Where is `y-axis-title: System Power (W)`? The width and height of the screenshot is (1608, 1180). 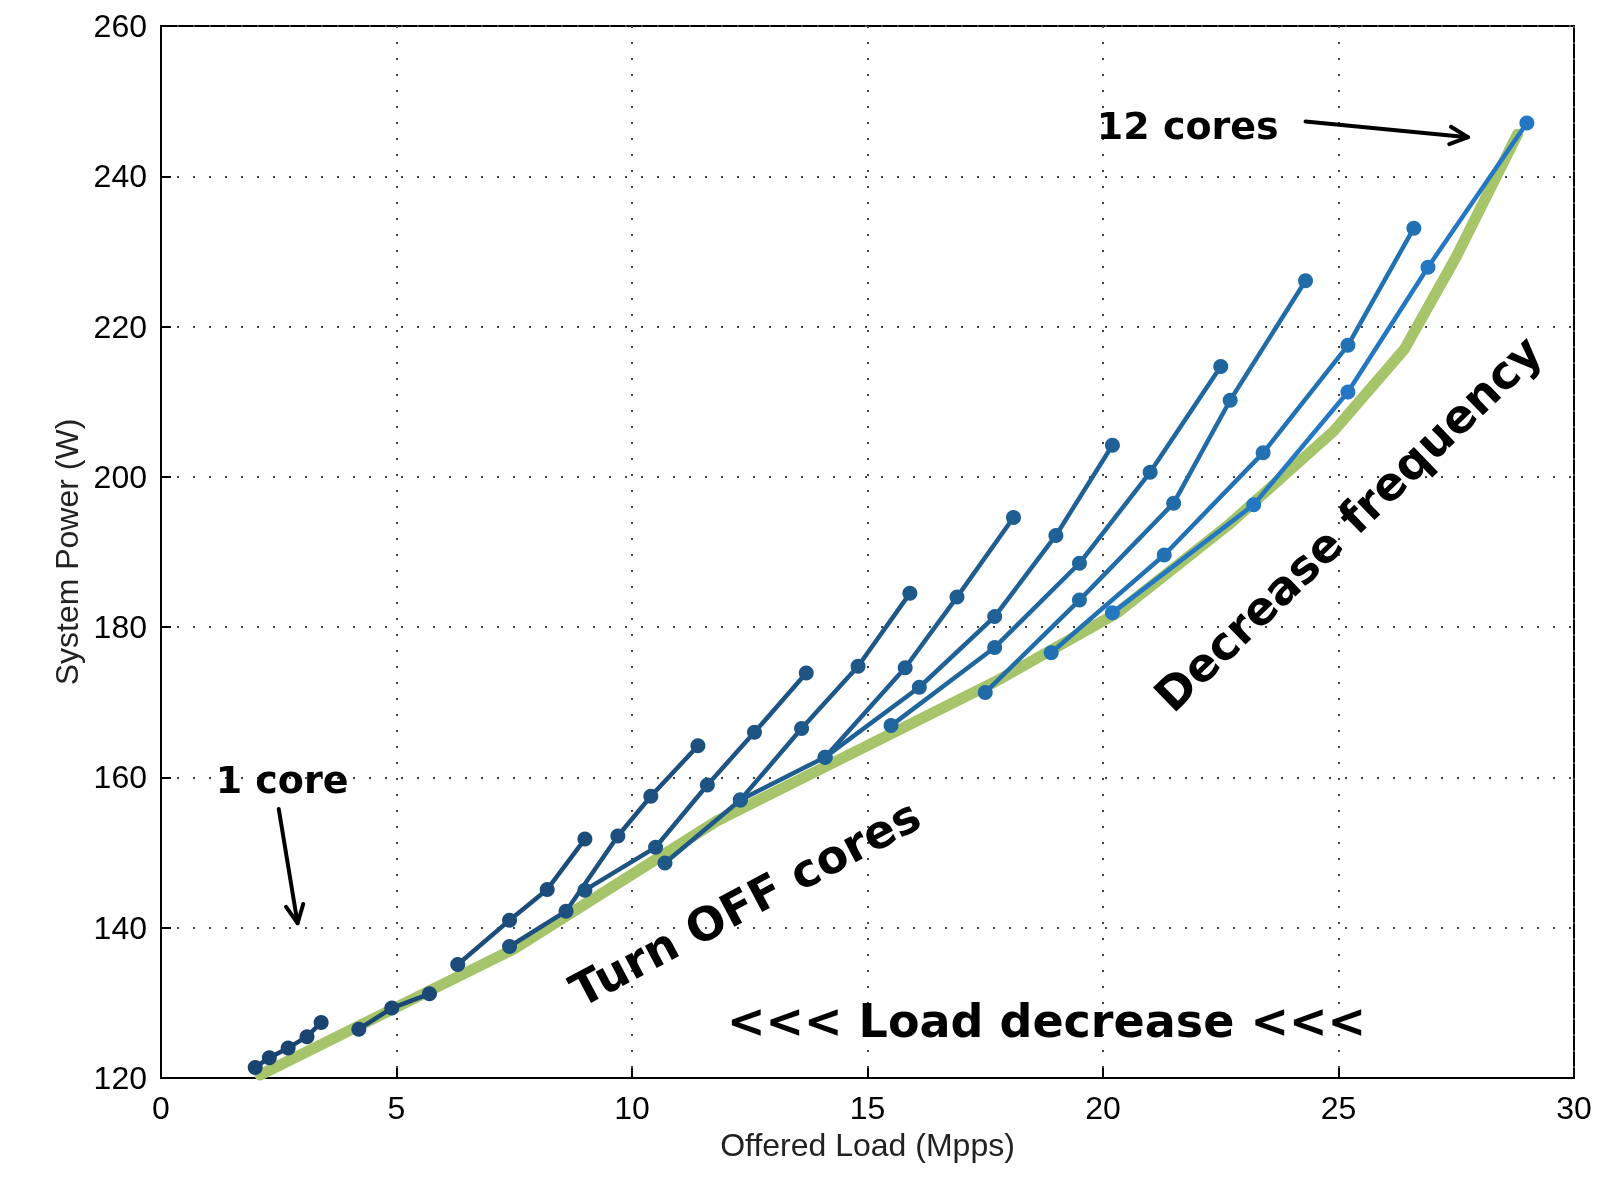
y-axis-title: System Power (W) is located at coordinates (66, 552).